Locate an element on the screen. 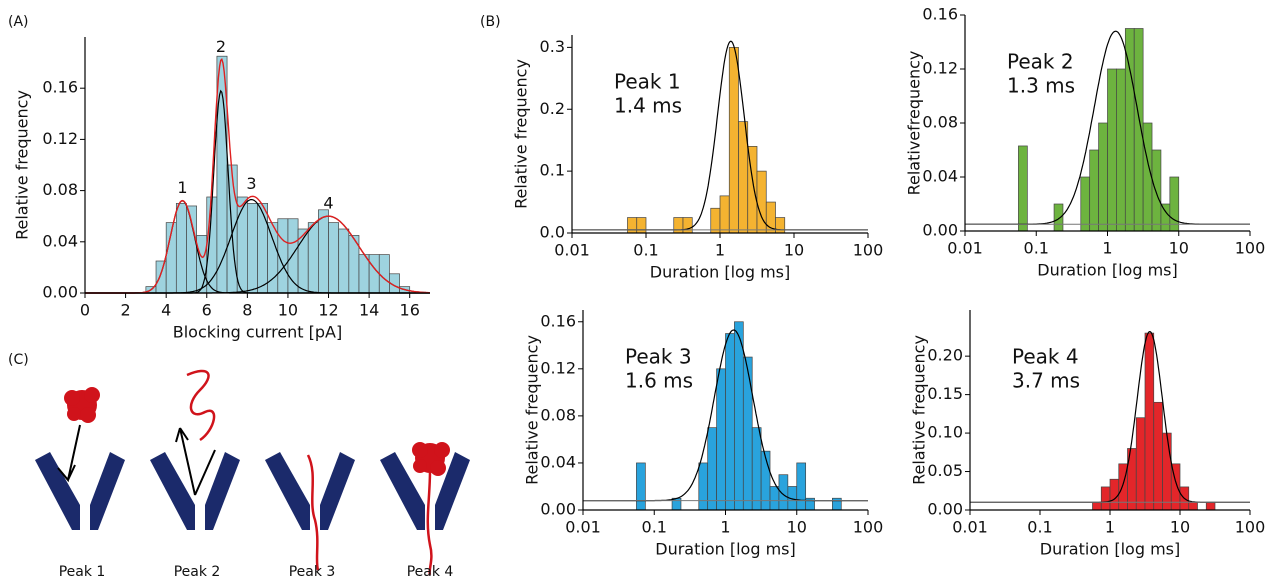  x-tick-label: 16 is located at coordinates (410, 310).